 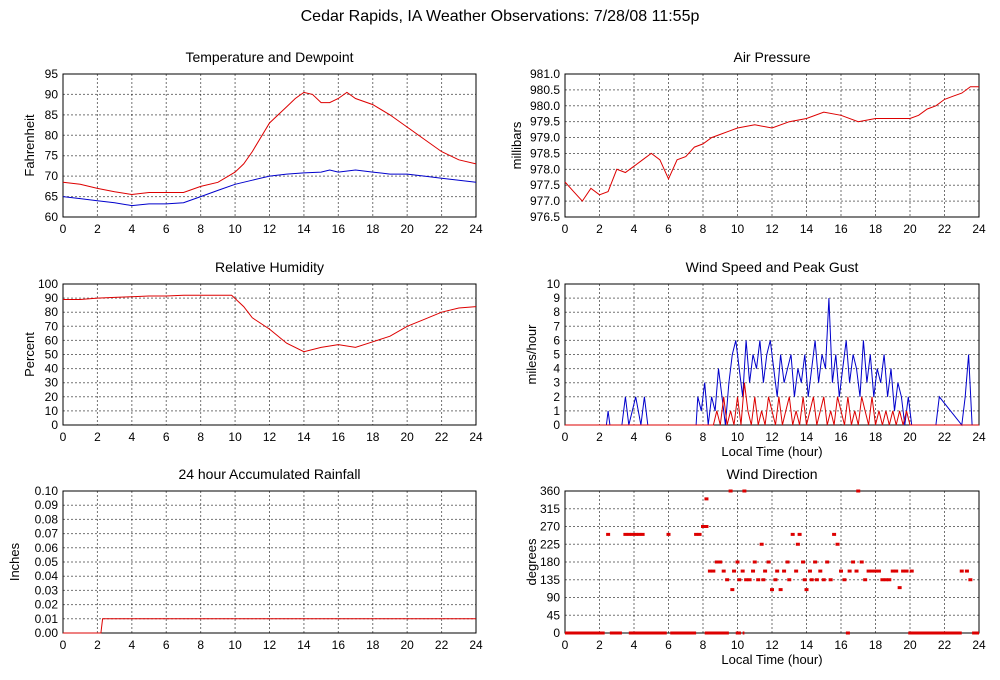 I want to click on y-tick-label: 0.07, so click(x=47, y=534).